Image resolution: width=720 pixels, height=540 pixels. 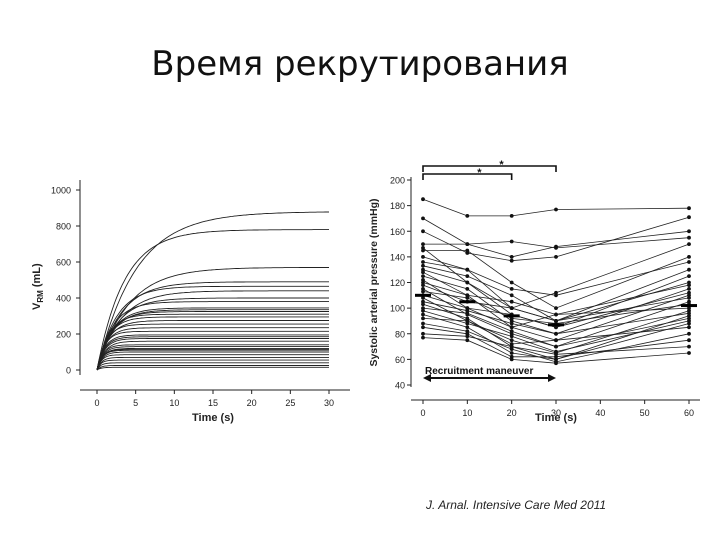 What do you see at coordinates (61, 191) in the screenshot?
I see `y-tick-label: 1000` at bounding box center [61, 191].